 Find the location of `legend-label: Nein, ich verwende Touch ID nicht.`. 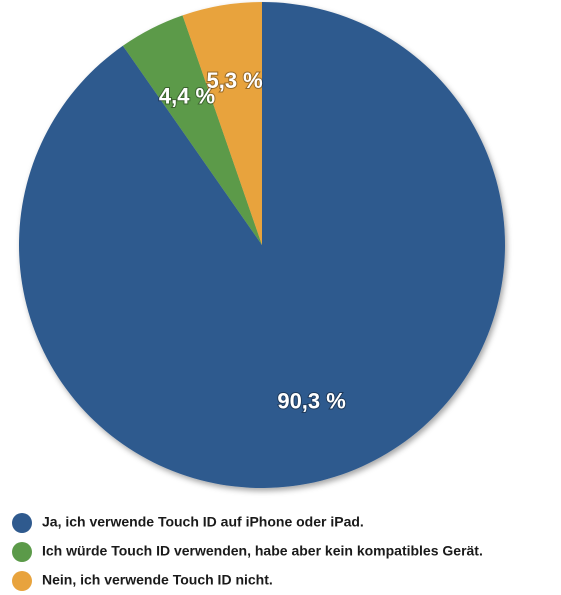

legend-label: Nein, ich verwende Touch ID nicht. is located at coordinates (157, 580).